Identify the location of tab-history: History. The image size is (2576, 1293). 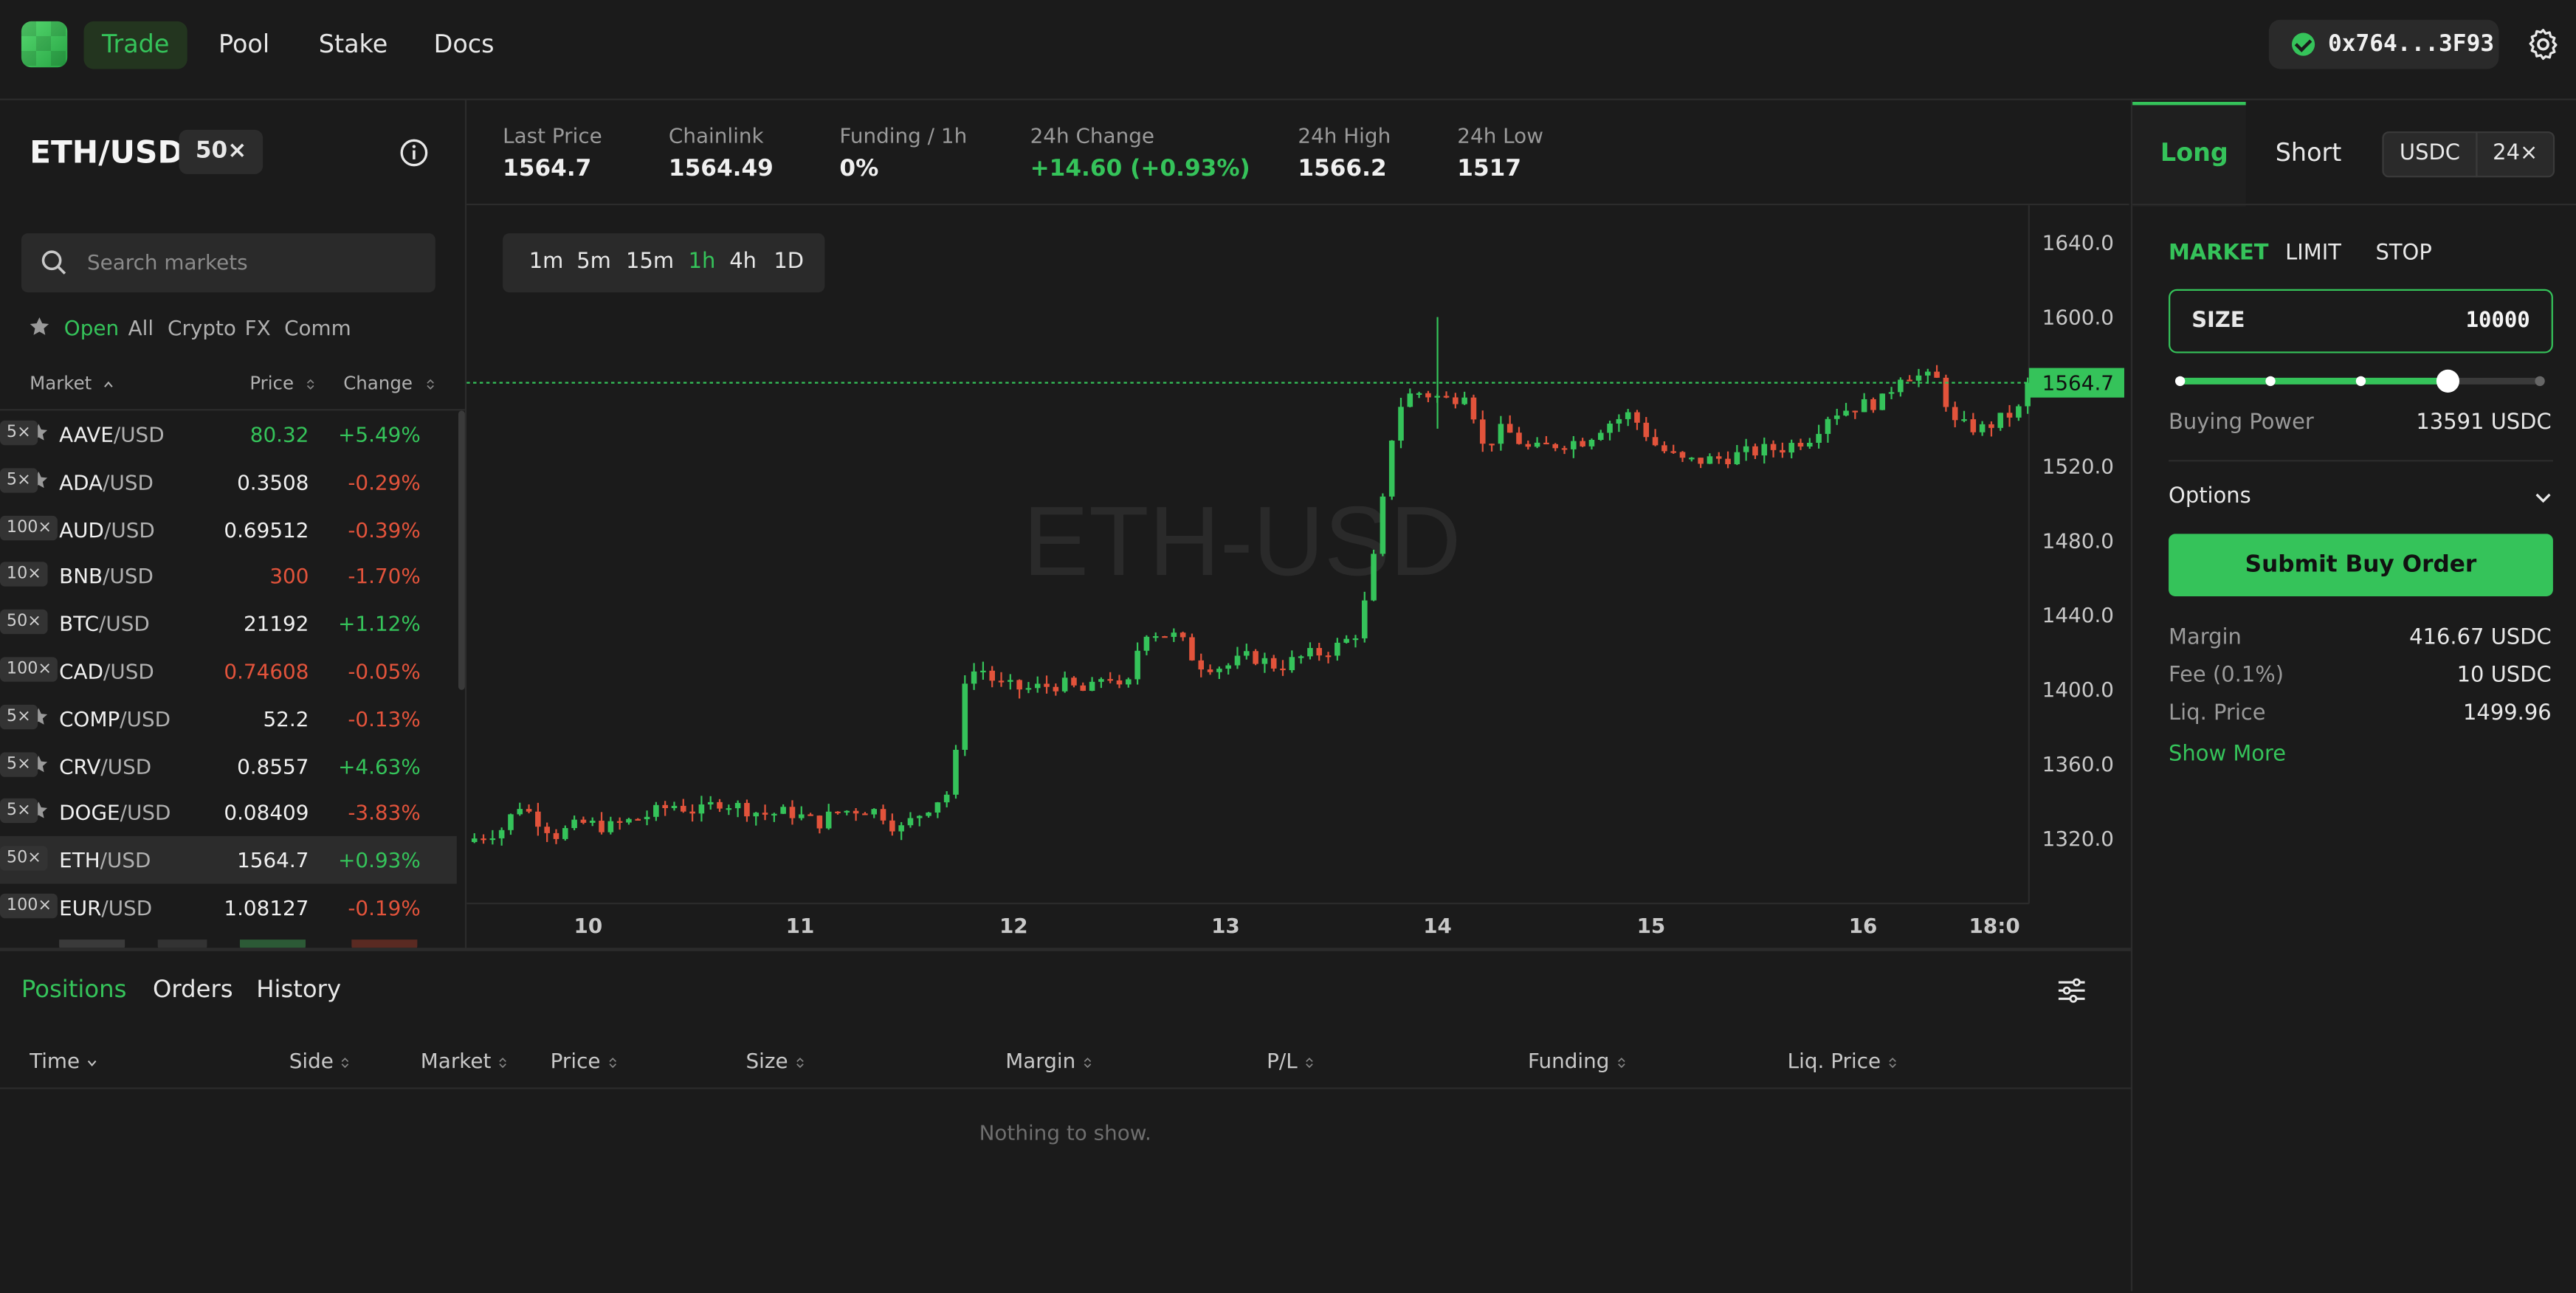
(299, 990).